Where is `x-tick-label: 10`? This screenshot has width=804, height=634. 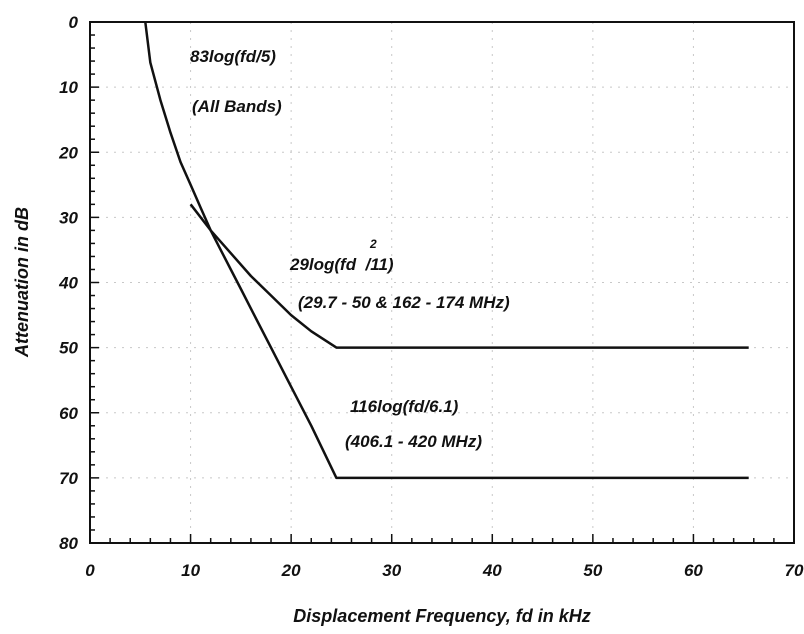
x-tick-label: 10 is located at coordinates (190, 570).